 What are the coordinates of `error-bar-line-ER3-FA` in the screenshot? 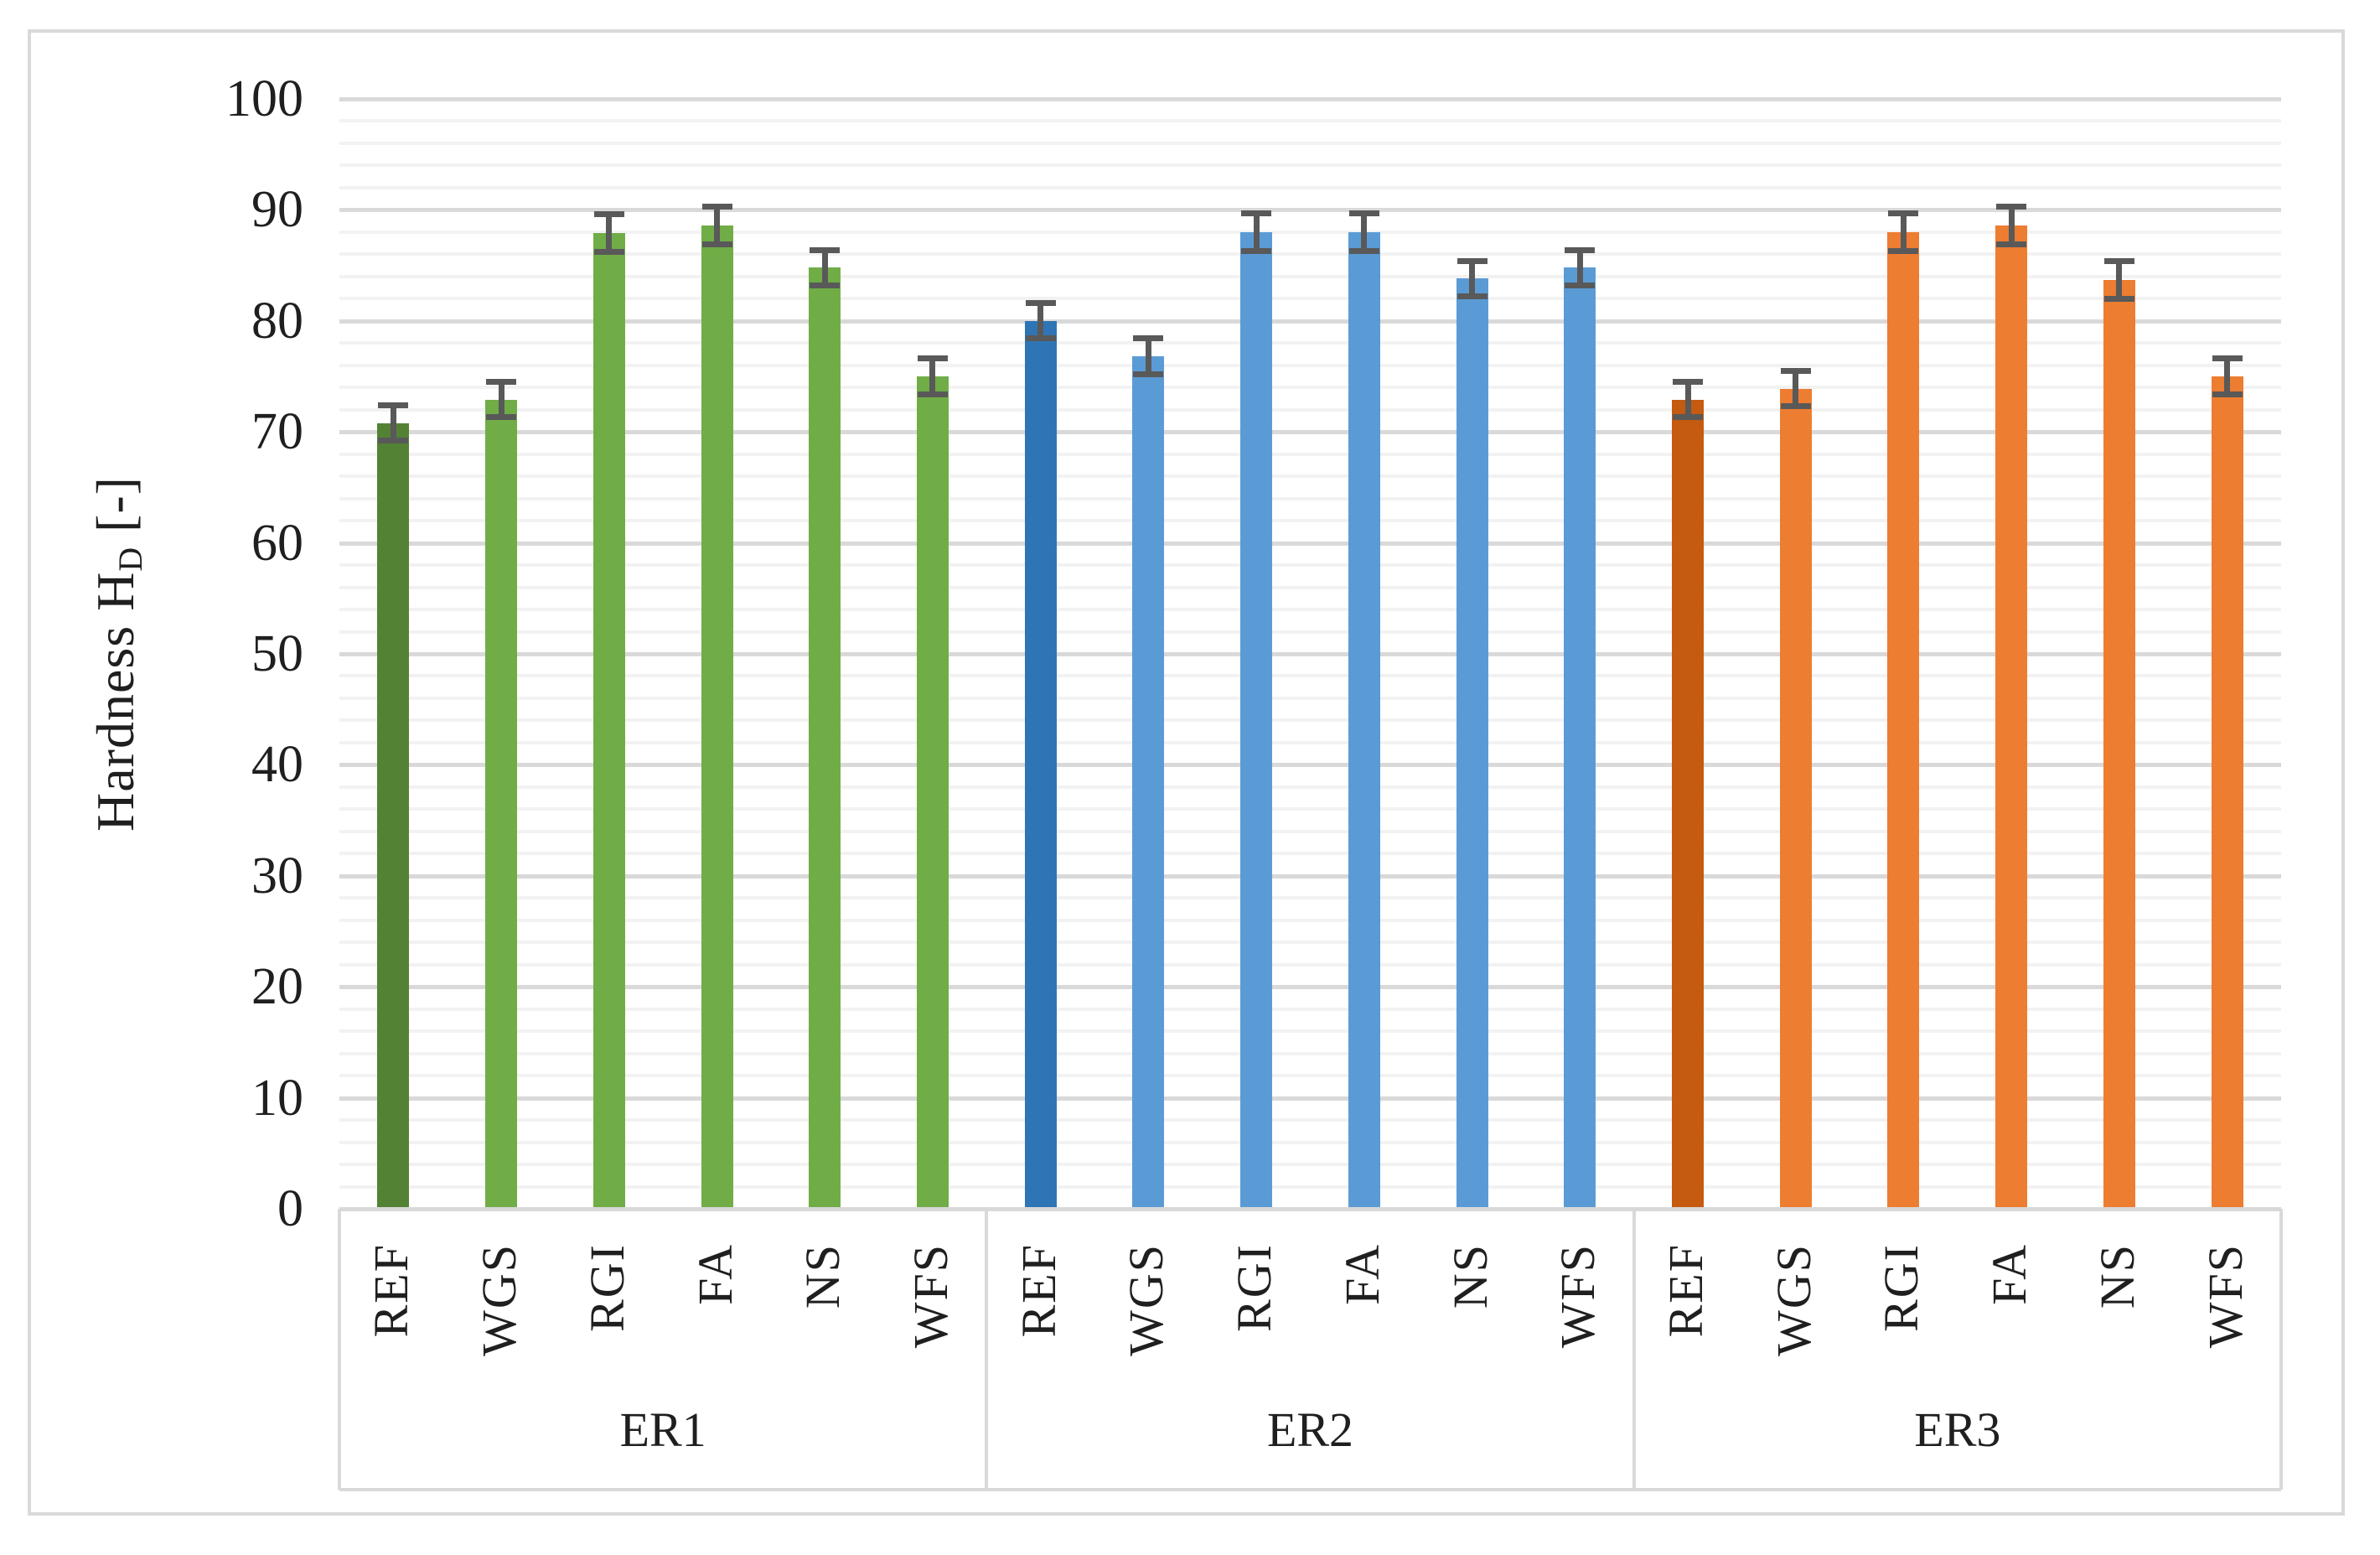 It's located at (2011, 226).